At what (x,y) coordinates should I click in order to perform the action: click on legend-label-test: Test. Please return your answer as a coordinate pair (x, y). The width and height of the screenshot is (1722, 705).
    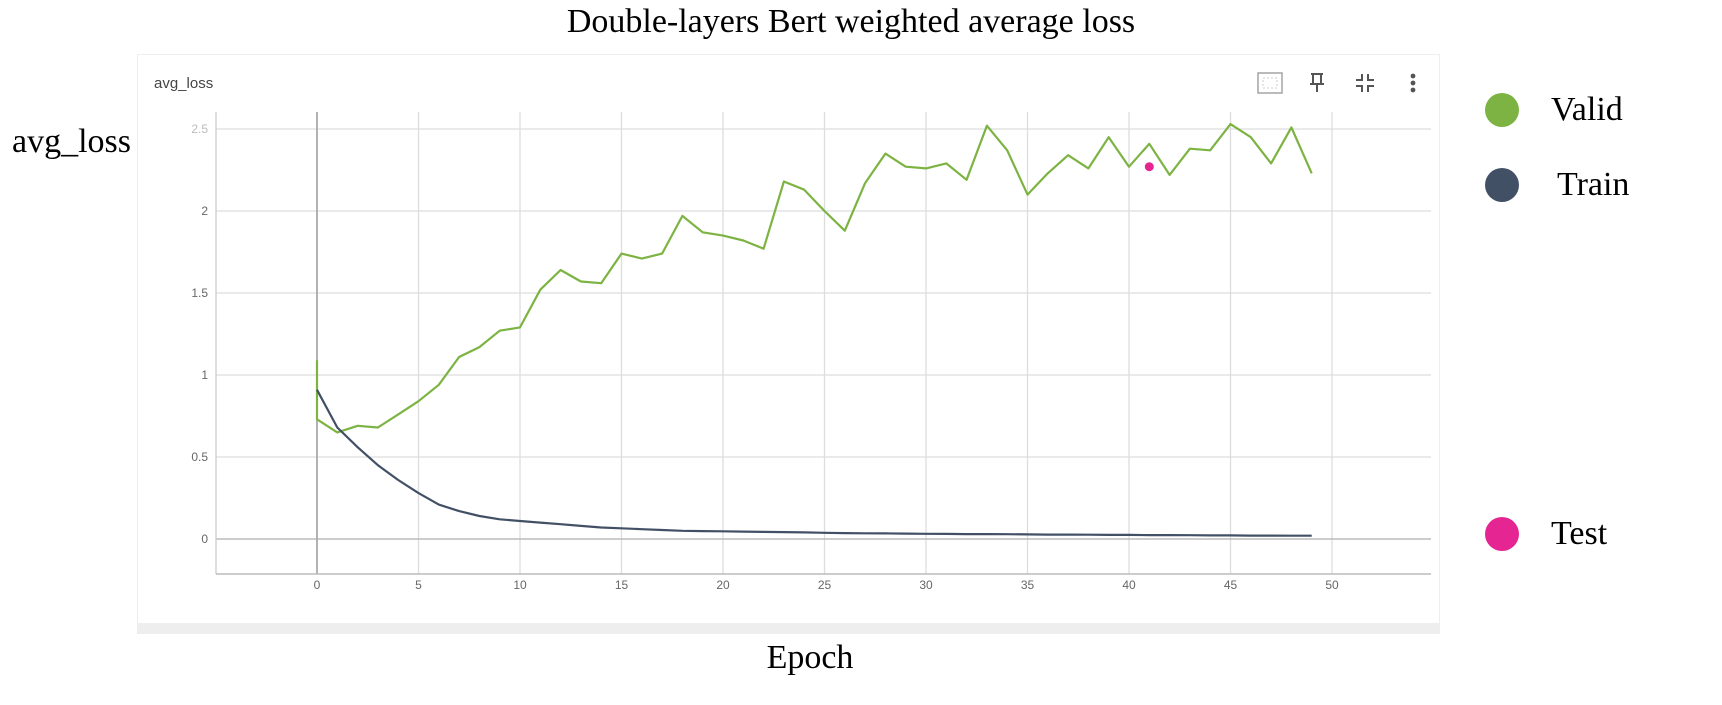
    Looking at the image, I should click on (1579, 533).